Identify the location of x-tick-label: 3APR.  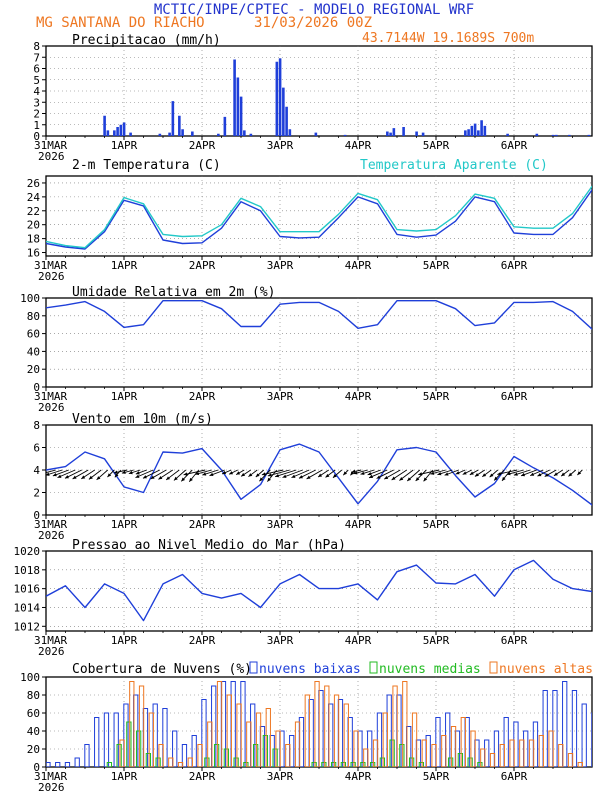
(280, 524).